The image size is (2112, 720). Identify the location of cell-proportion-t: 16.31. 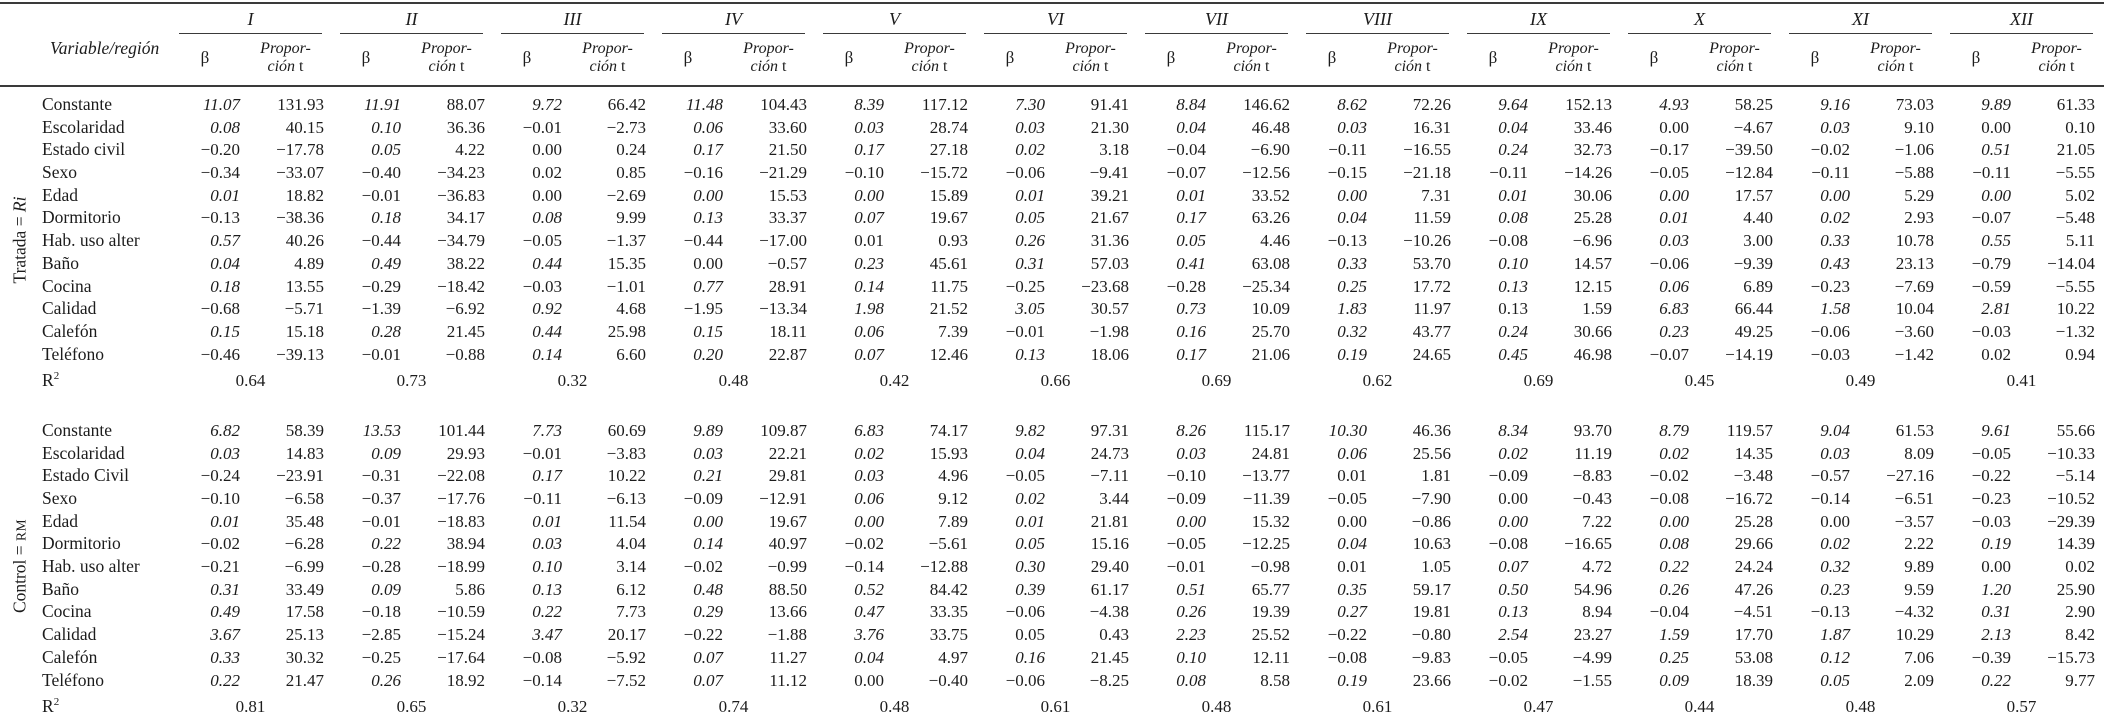
(1431, 127).